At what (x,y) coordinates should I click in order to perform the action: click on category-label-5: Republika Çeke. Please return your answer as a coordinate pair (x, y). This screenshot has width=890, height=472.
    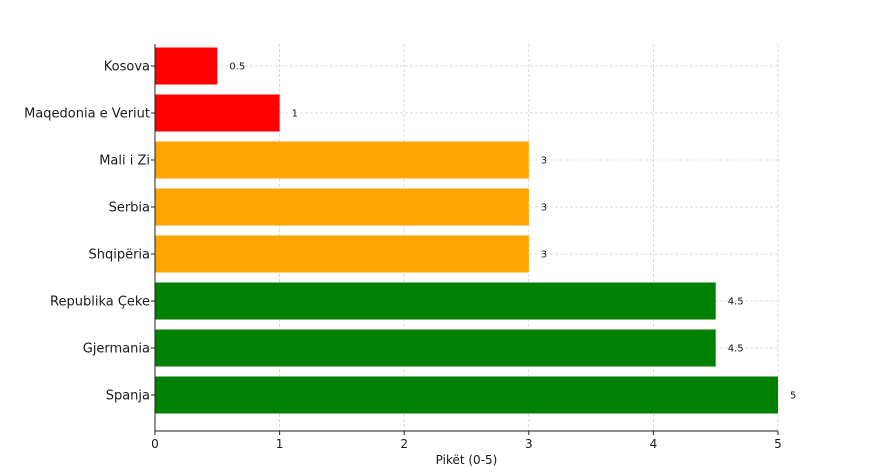
    Looking at the image, I should click on (100, 302).